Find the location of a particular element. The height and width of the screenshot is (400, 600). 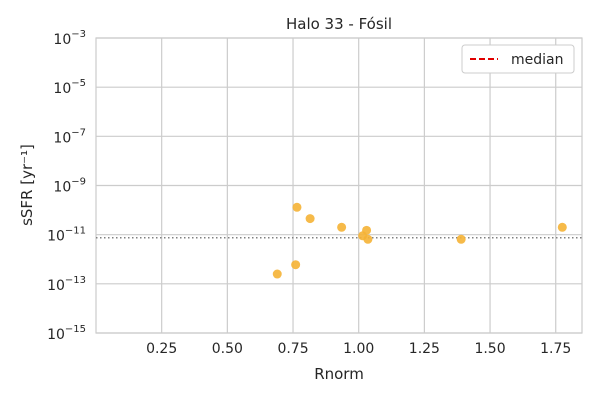

x-tick-label: 1.00 is located at coordinates (358, 349).